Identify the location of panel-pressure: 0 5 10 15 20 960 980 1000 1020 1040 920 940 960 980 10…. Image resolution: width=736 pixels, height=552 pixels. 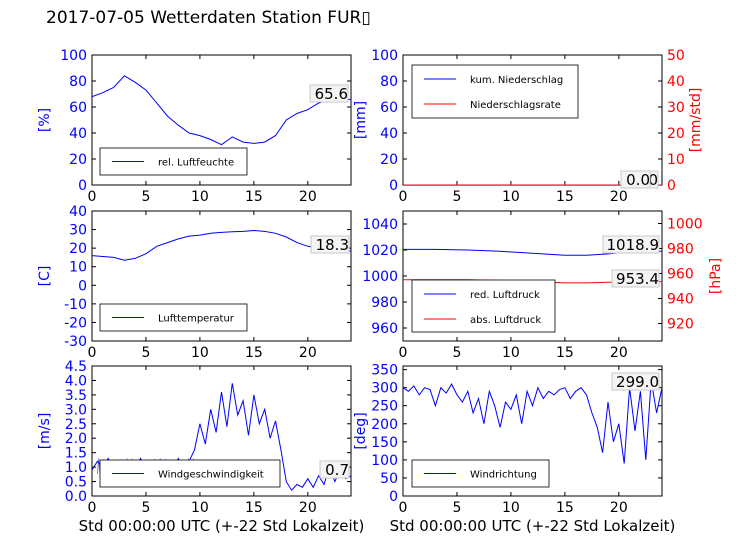
(543, 285).